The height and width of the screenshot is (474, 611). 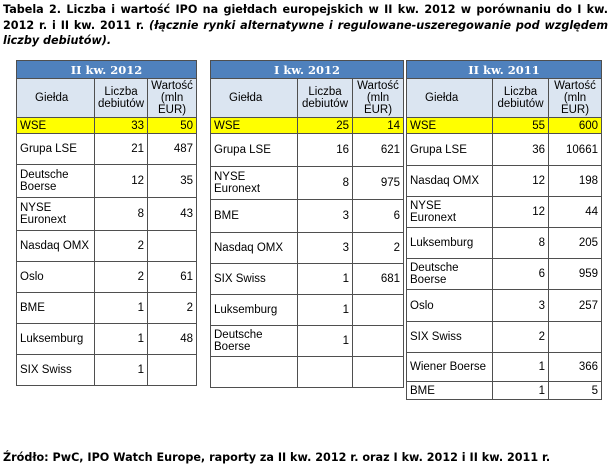 What do you see at coordinates (106, 69) in the screenshot?
I see `period-header: II kw. 2012` at bounding box center [106, 69].